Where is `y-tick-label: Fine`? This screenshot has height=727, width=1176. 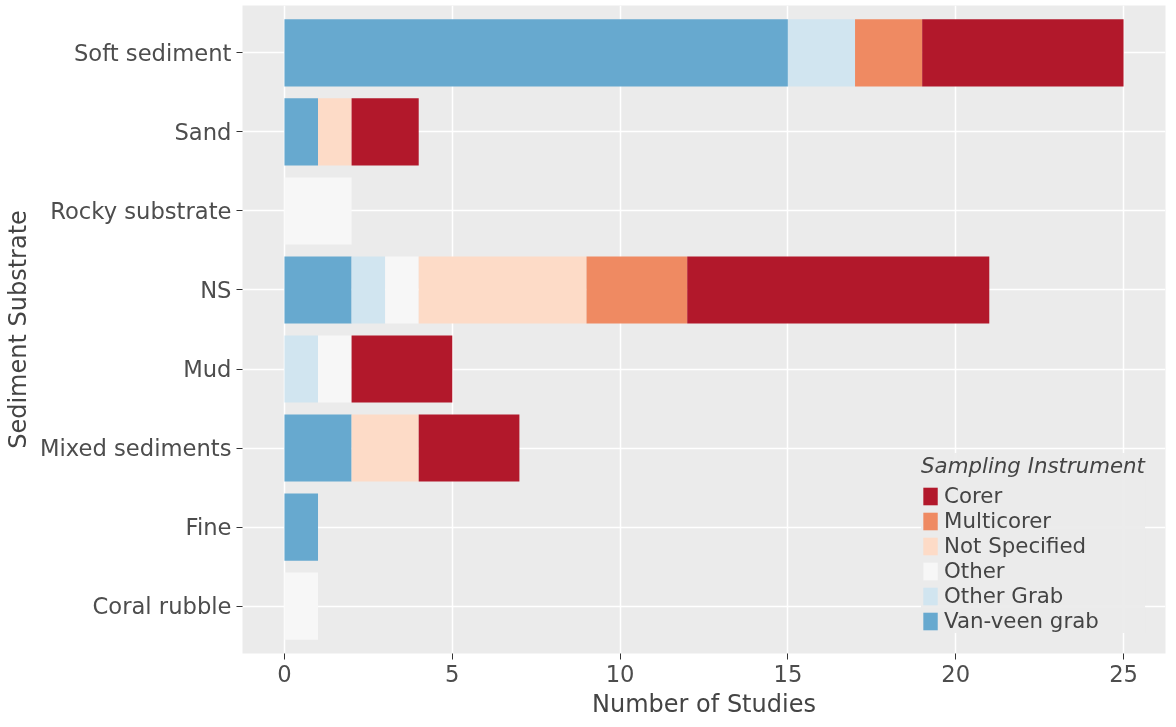 y-tick-label: Fine is located at coordinates (208, 527).